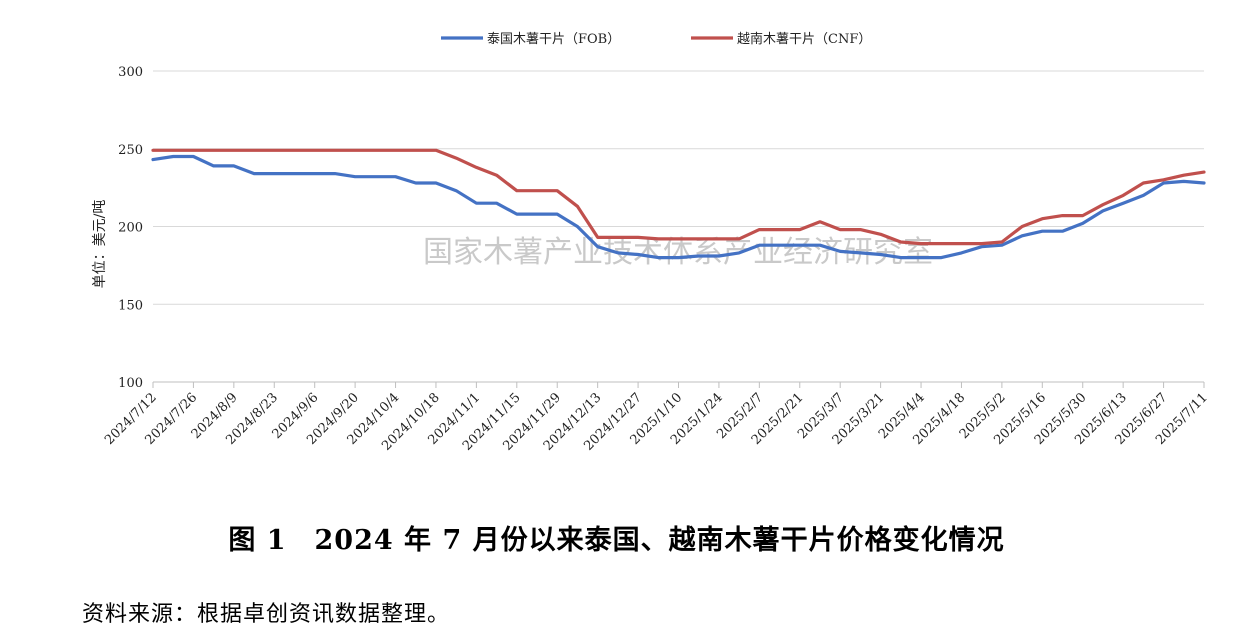  What do you see at coordinates (266, 614) in the screenshot?
I see `source-note: 资料来源：根据卓创资讯数据整理。` at bounding box center [266, 614].